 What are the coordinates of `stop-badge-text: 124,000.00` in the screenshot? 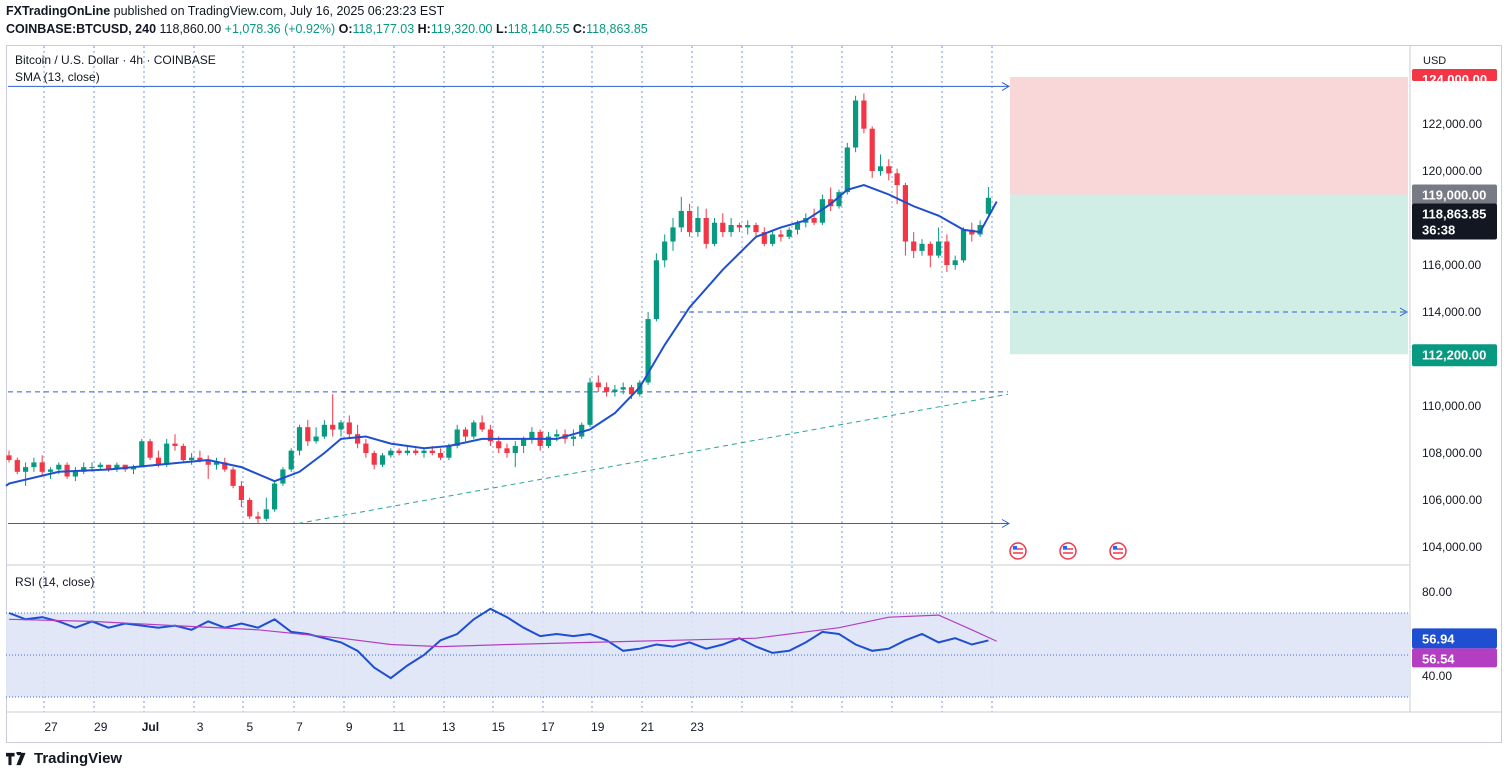 It's located at (1454, 79).